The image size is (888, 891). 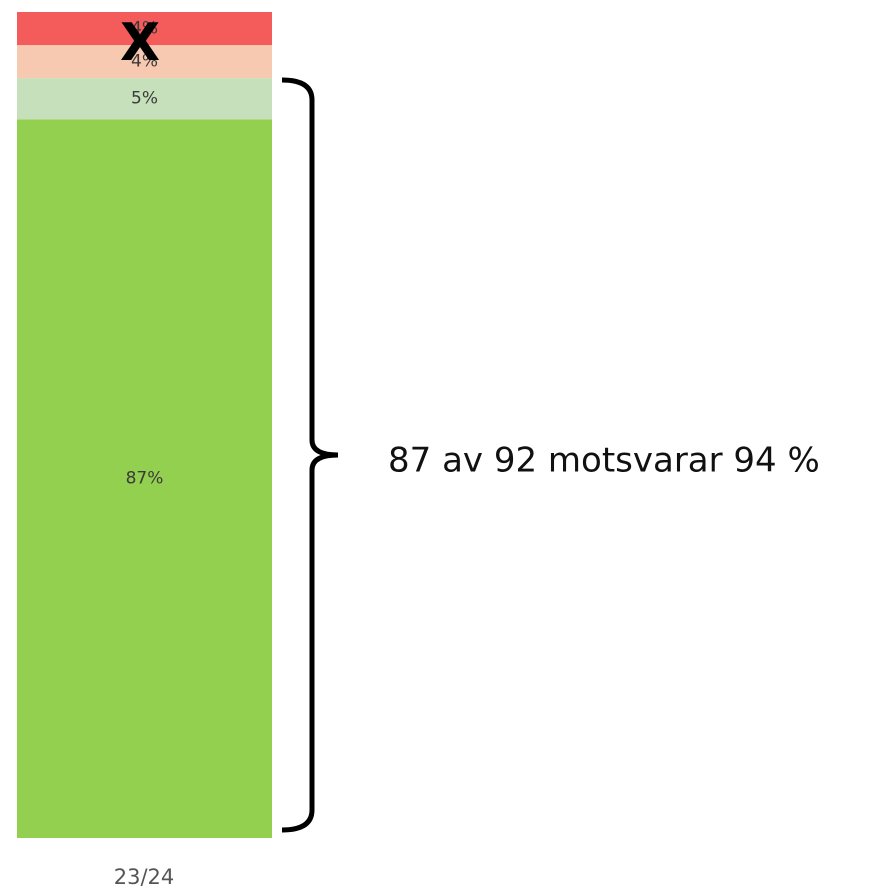 What do you see at coordinates (310, 455) in the screenshot?
I see `brace` at bounding box center [310, 455].